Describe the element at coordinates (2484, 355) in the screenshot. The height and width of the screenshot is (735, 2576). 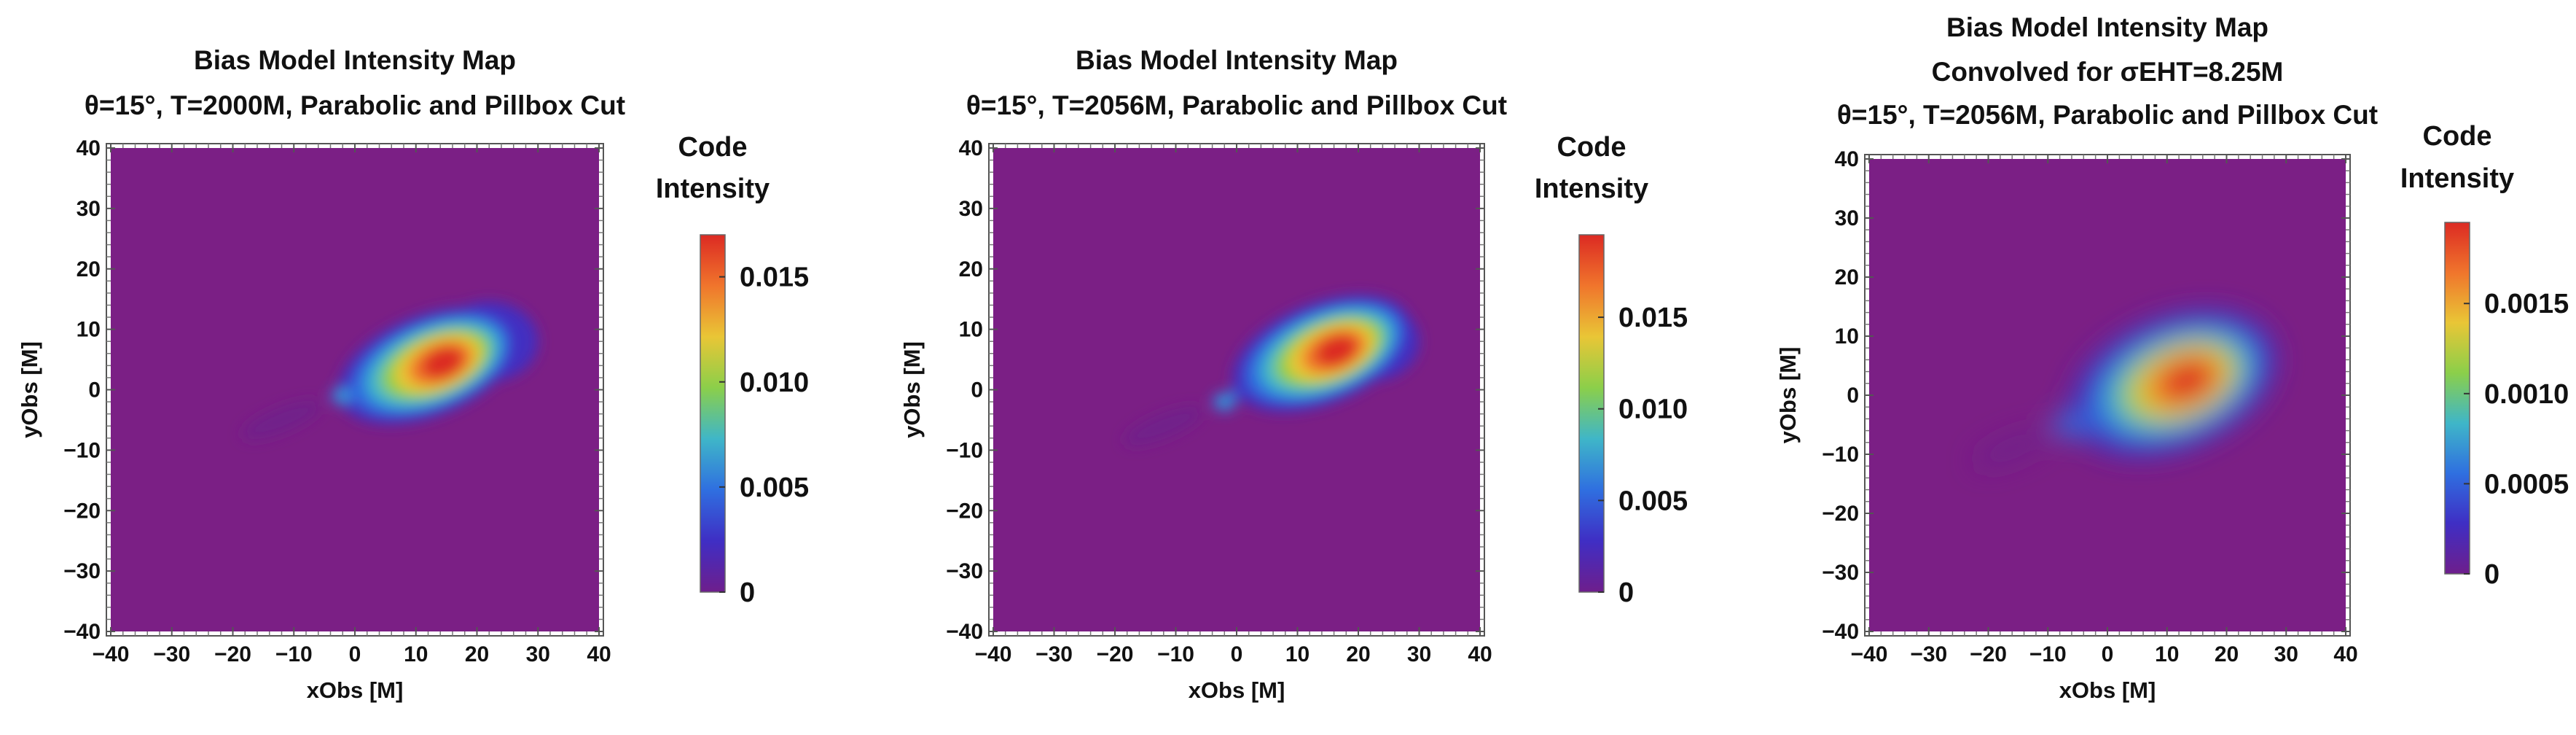
I see `colorbar: Code Intensity 0 0.0005 0.0010 0.0015` at that location.